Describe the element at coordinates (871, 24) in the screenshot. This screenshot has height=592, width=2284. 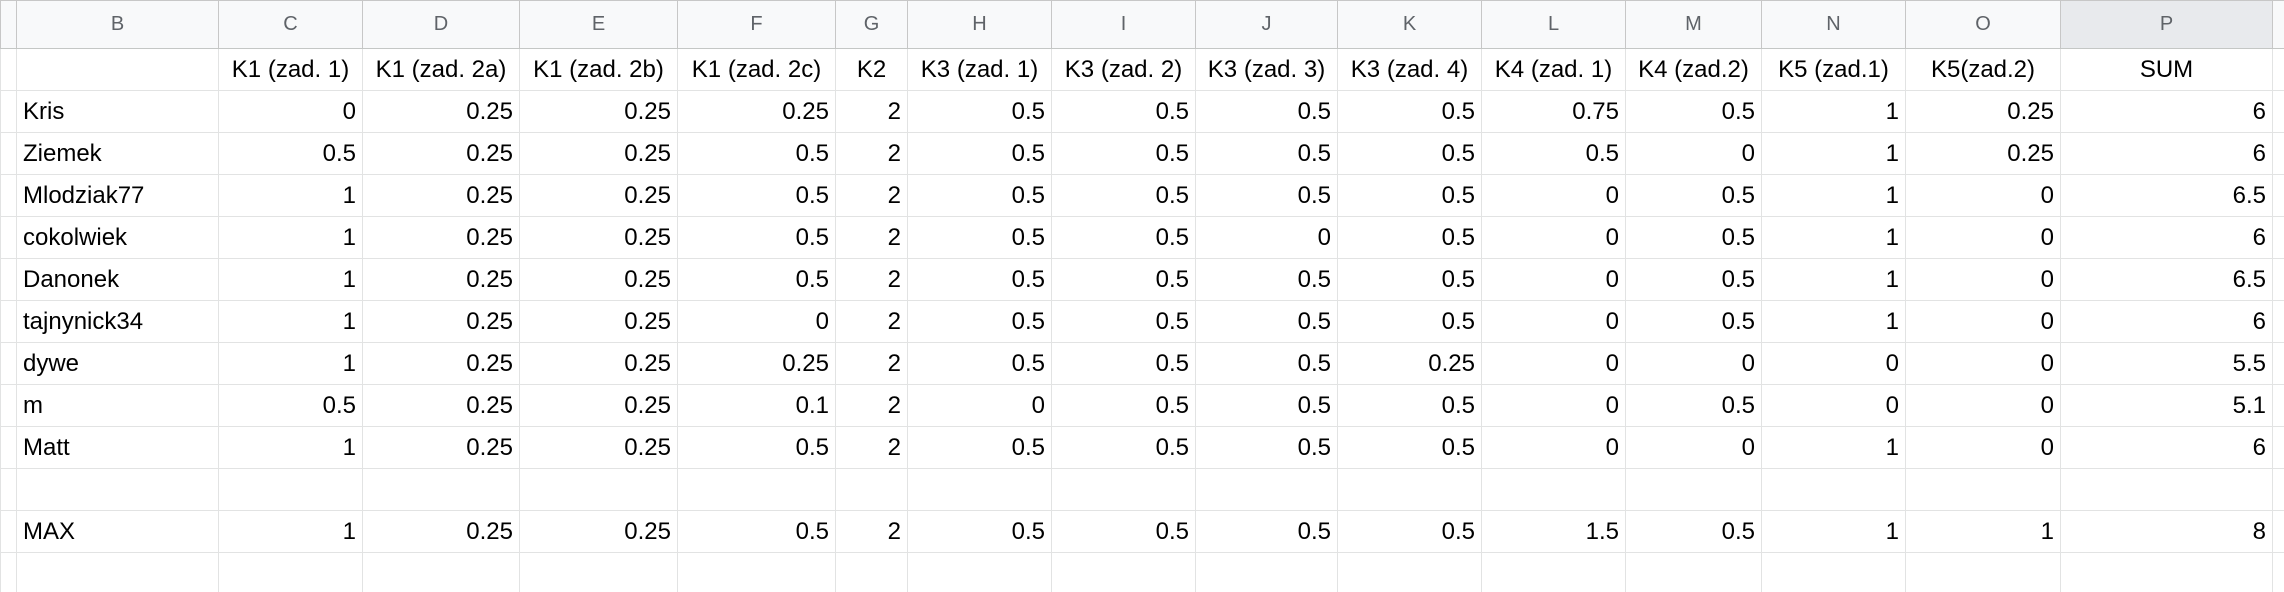
I see `column-header-g: G` at that location.